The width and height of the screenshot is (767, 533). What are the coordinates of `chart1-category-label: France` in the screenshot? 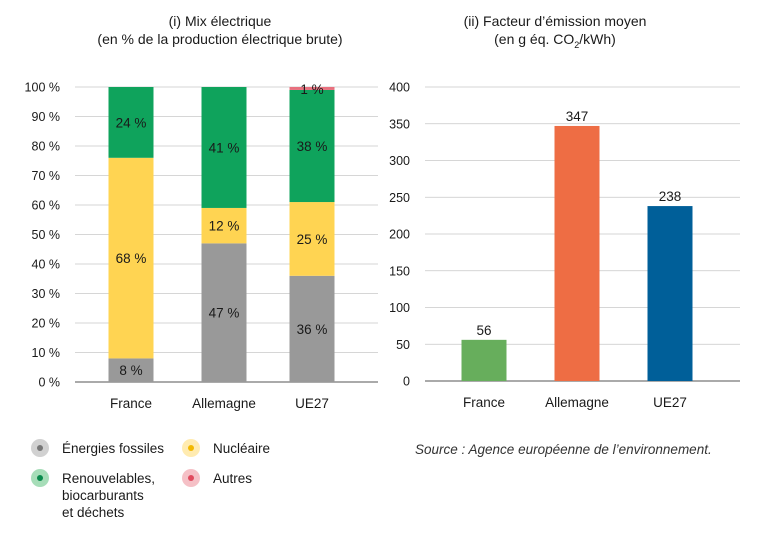 It's located at (131, 403).